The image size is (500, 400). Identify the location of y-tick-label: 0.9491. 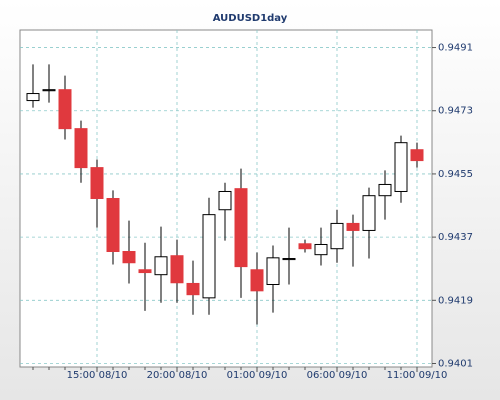
(455, 48).